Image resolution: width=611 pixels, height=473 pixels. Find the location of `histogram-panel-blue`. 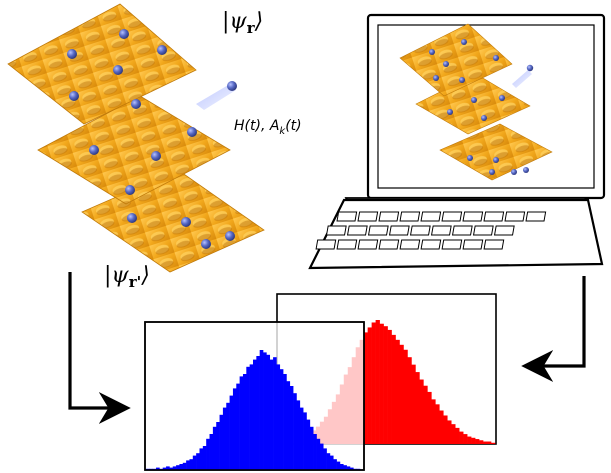

histogram-panel-blue is located at coordinates (254, 396).